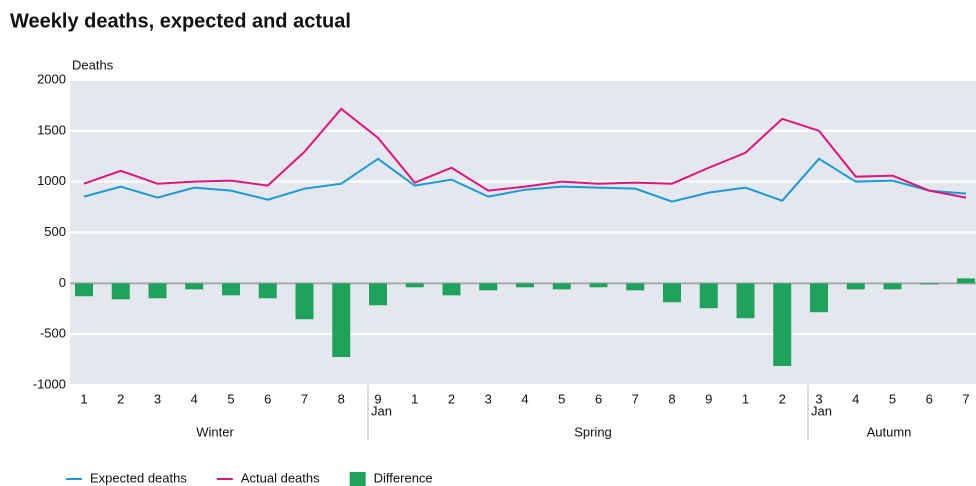  Describe the element at coordinates (138, 477) in the screenshot. I see `legend-label: Expected deaths` at that location.